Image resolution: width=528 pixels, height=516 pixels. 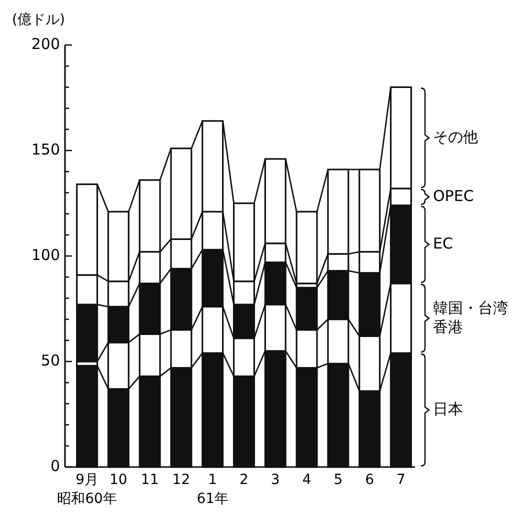 I want to click on text: 61年, so click(x=212, y=499).